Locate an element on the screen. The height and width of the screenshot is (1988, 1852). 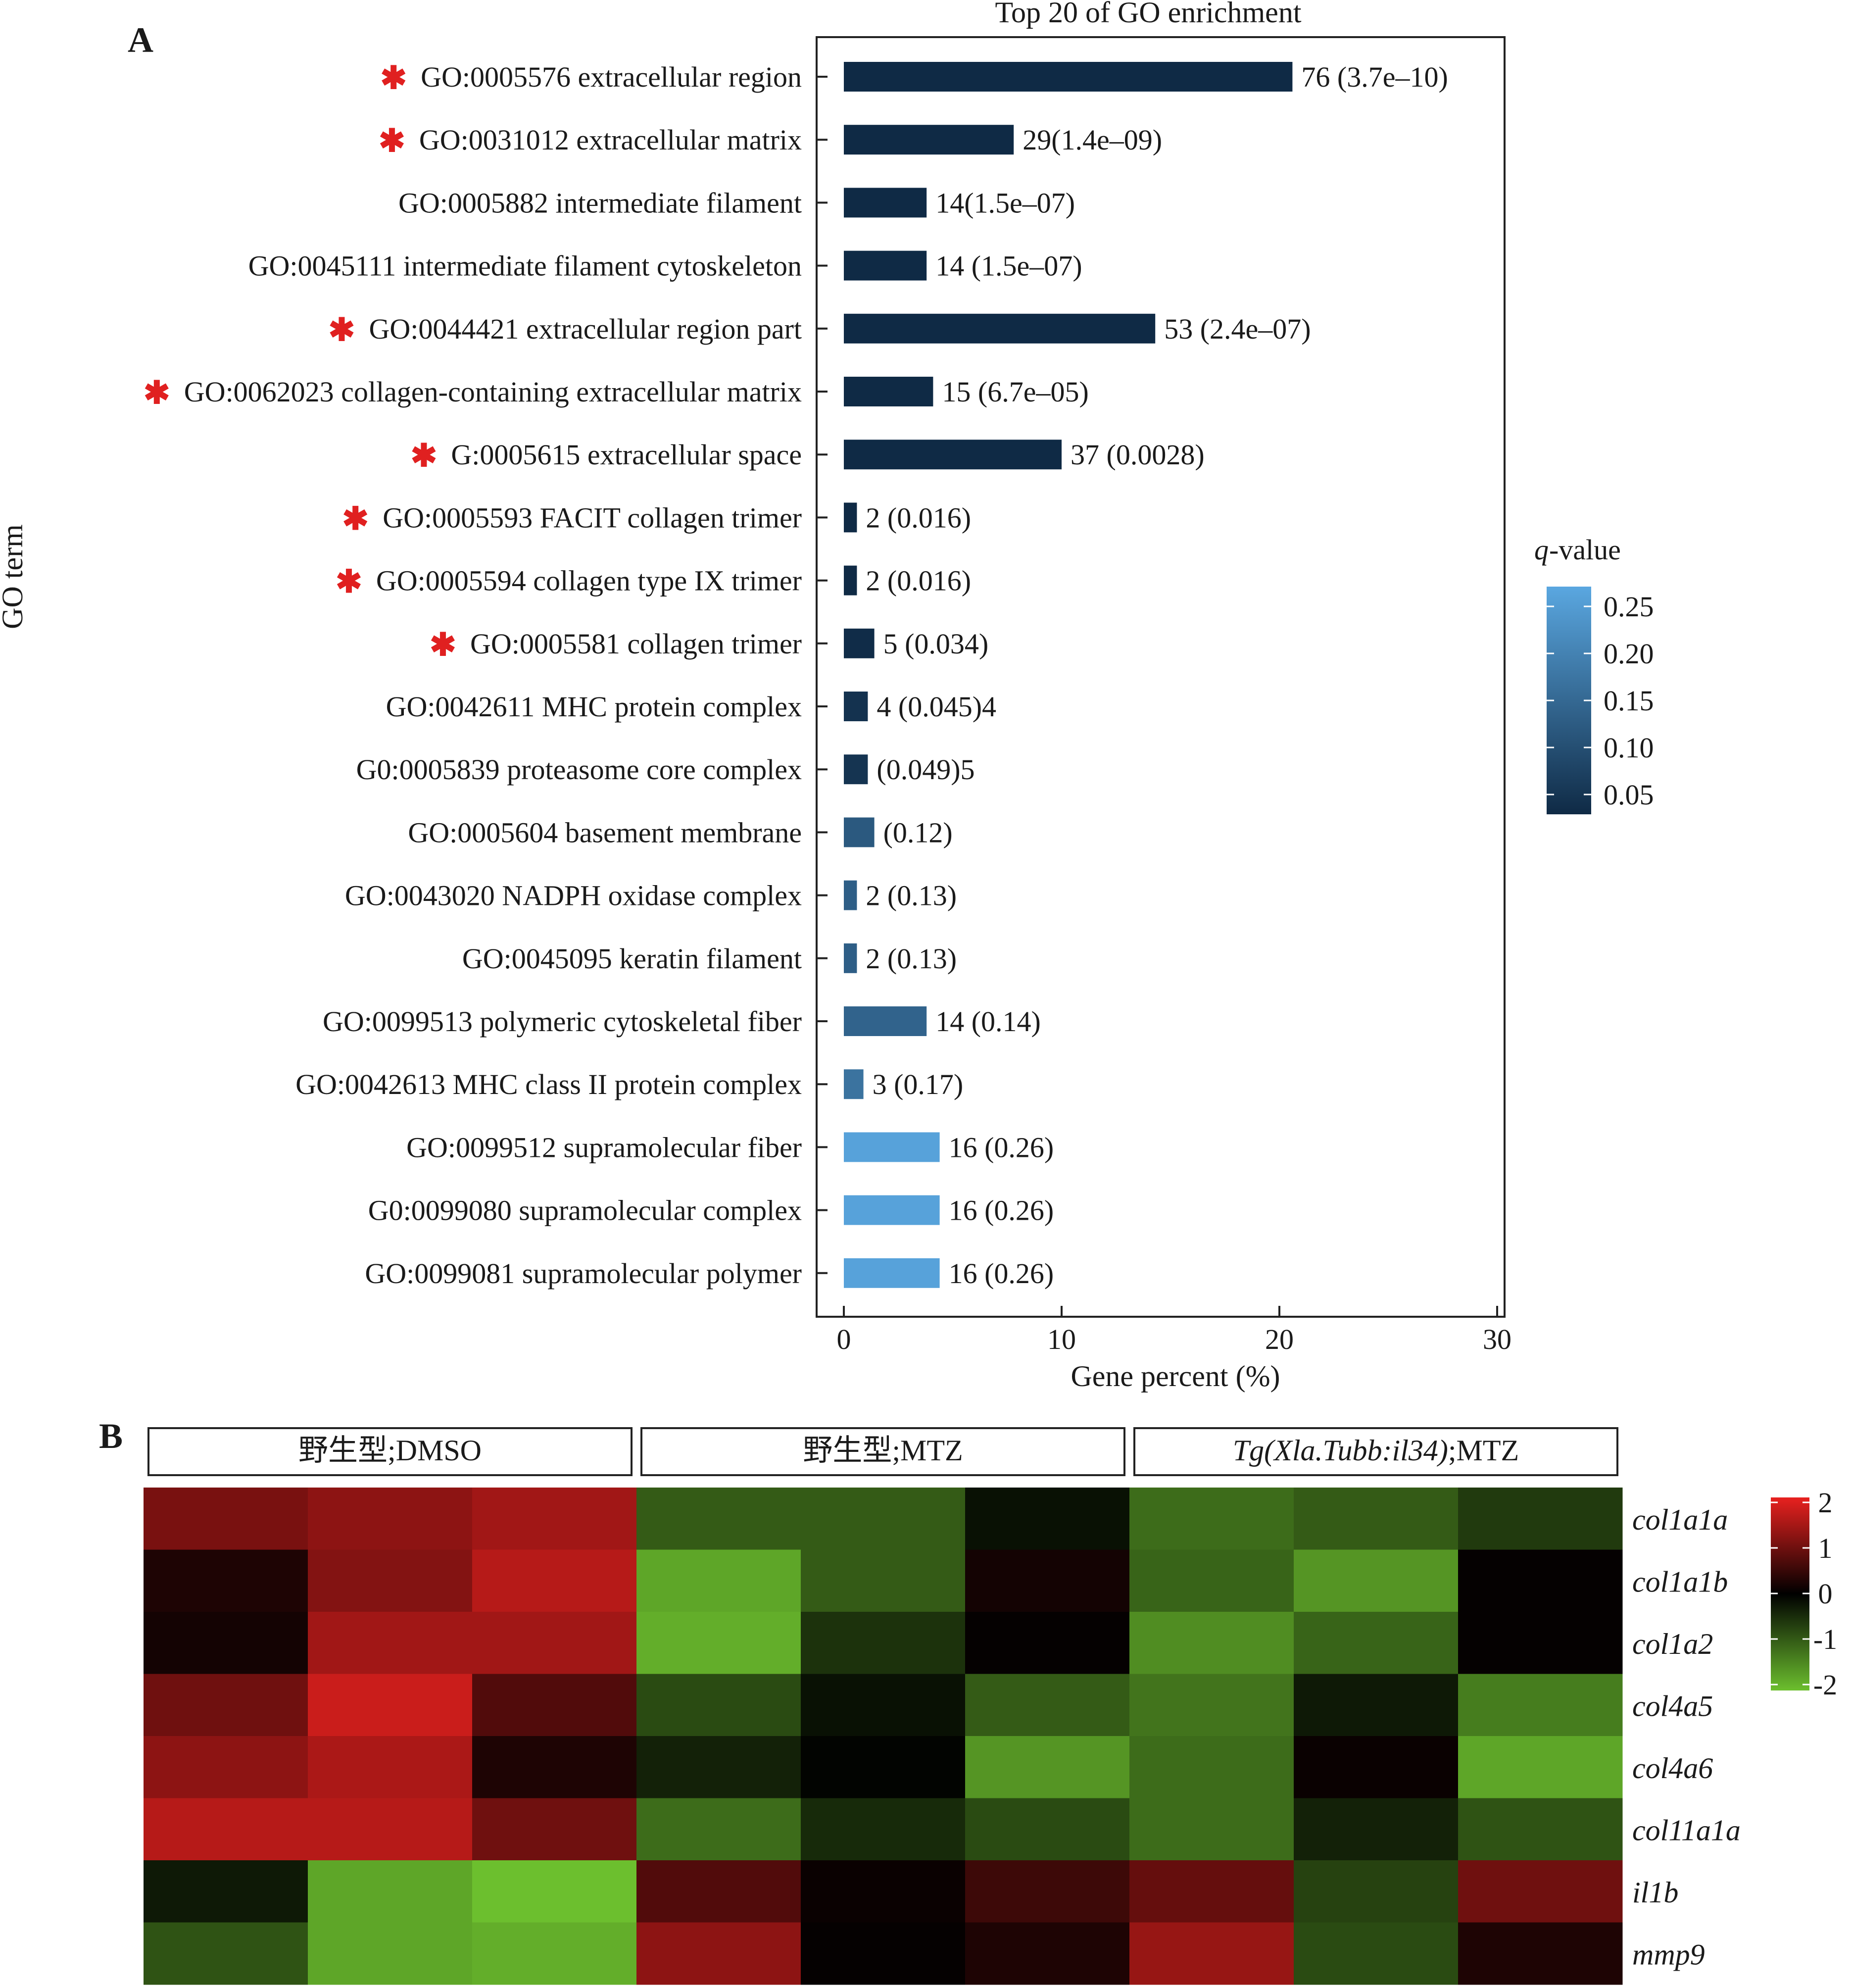
chart-a-data-label: 2 (0.016) is located at coordinates (918, 581).